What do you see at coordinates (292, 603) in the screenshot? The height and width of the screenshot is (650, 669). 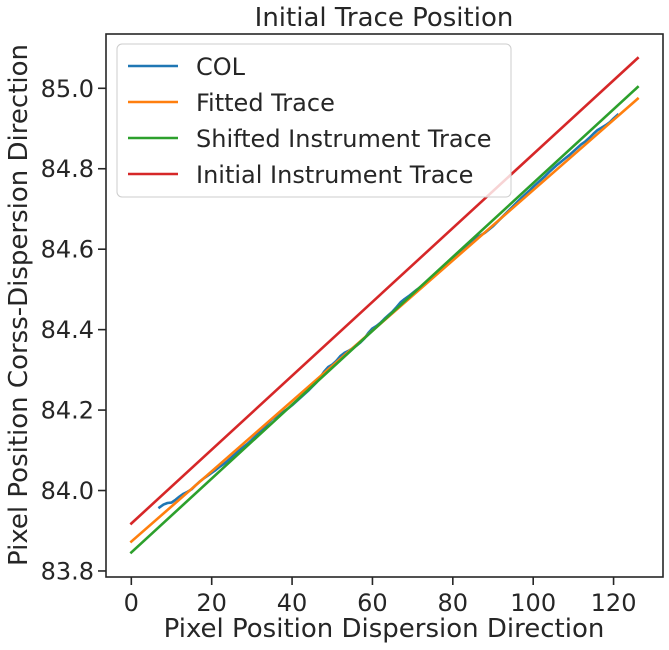 I see `x-tick-label: 40` at bounding box center [292, 603].